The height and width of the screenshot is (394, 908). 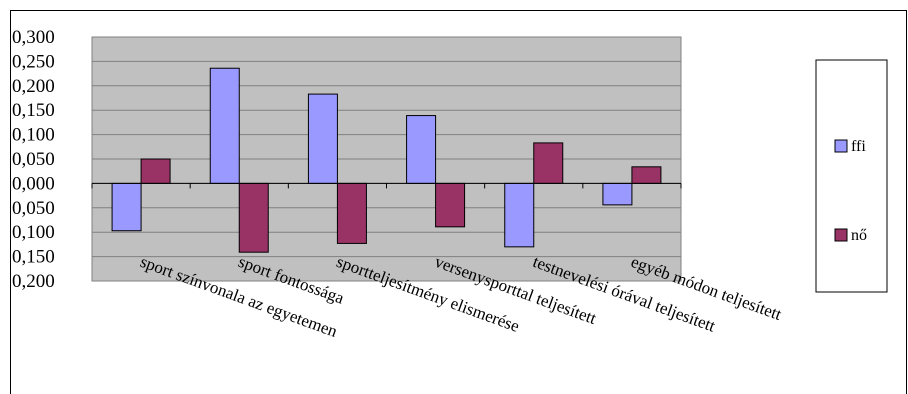 I want to click on legend-box, so click(x=851, y=176).